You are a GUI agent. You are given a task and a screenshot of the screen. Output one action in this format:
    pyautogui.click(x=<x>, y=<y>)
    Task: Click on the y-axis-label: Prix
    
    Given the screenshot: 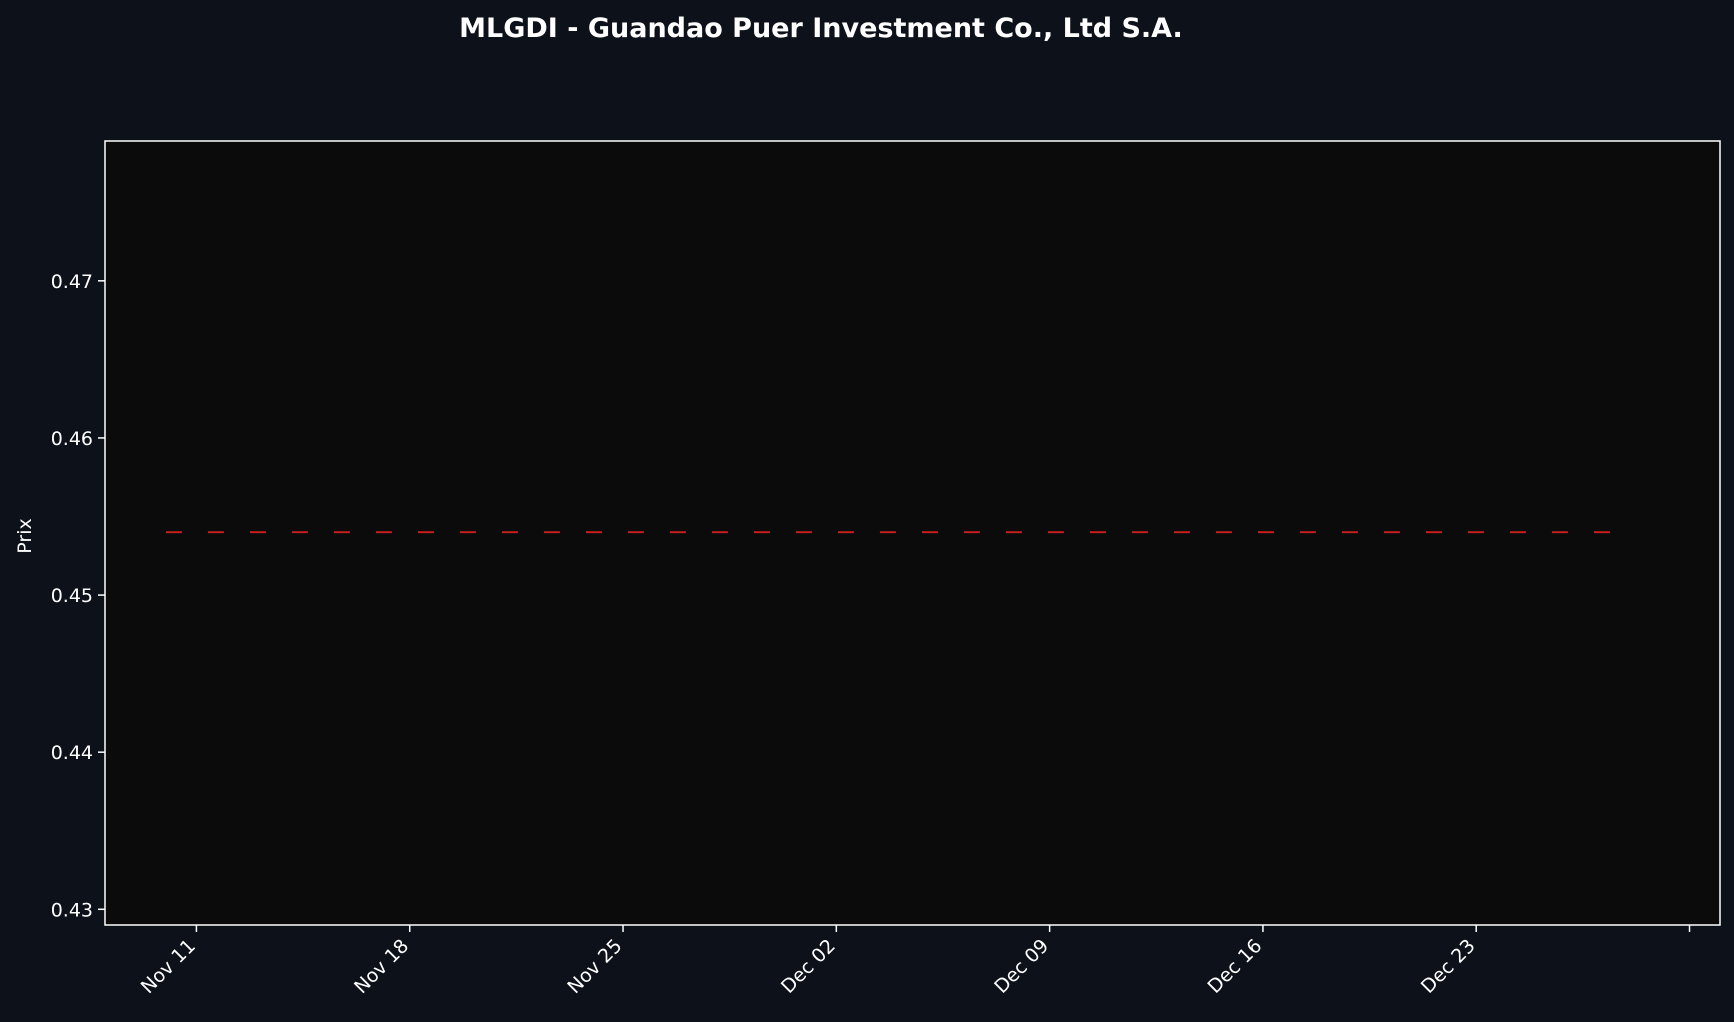 What is the action you would take?
    pyautogui.click(x=25, y=535)
    